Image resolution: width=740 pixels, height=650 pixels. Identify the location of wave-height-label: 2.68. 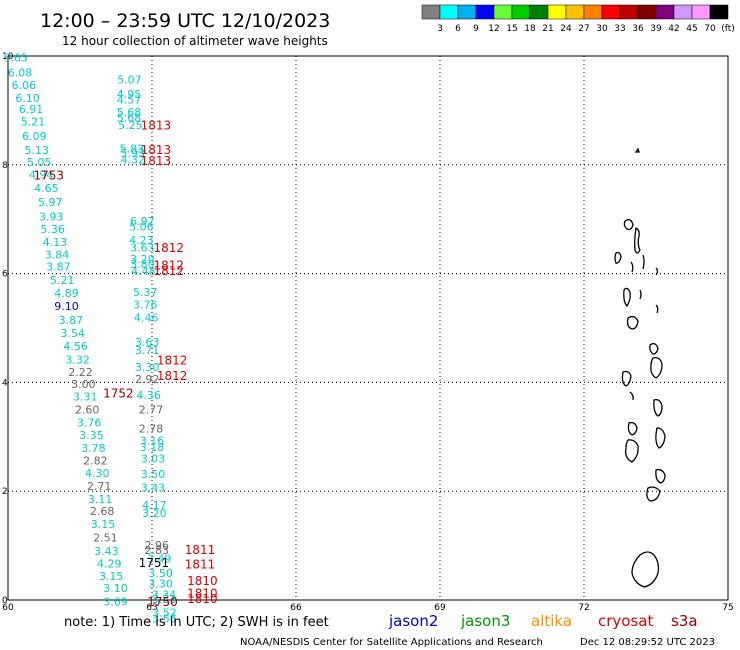
(102, 511).